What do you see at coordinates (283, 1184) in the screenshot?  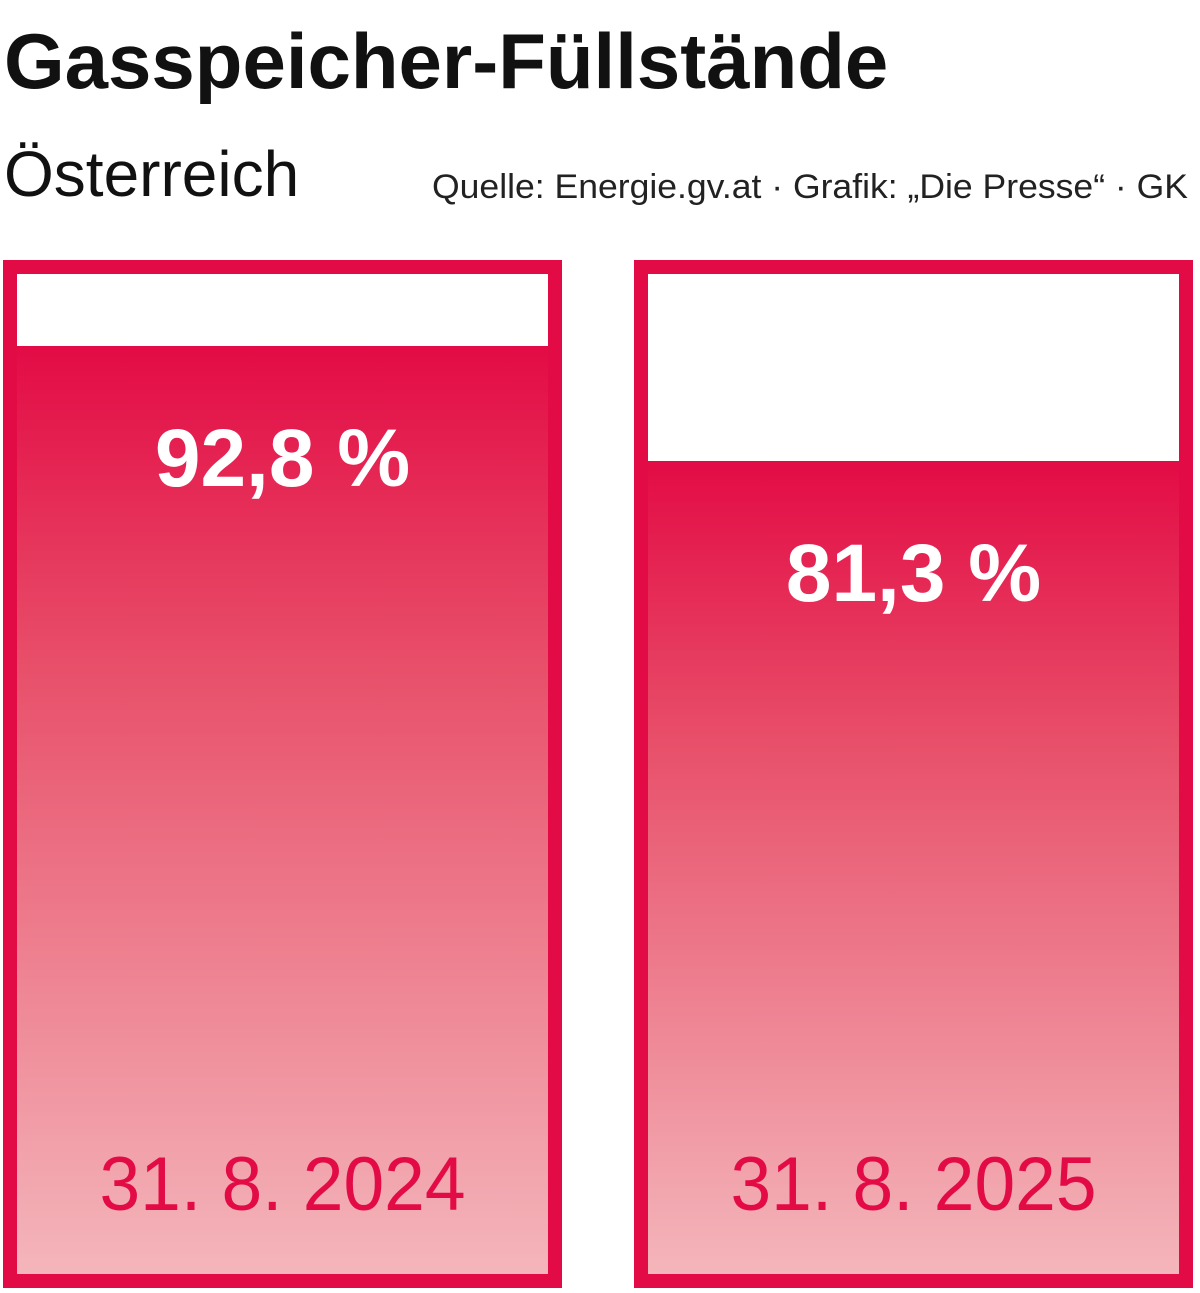 I see `x-tick-label: 31. 8. 2024` at bounding box center [283, 1184].